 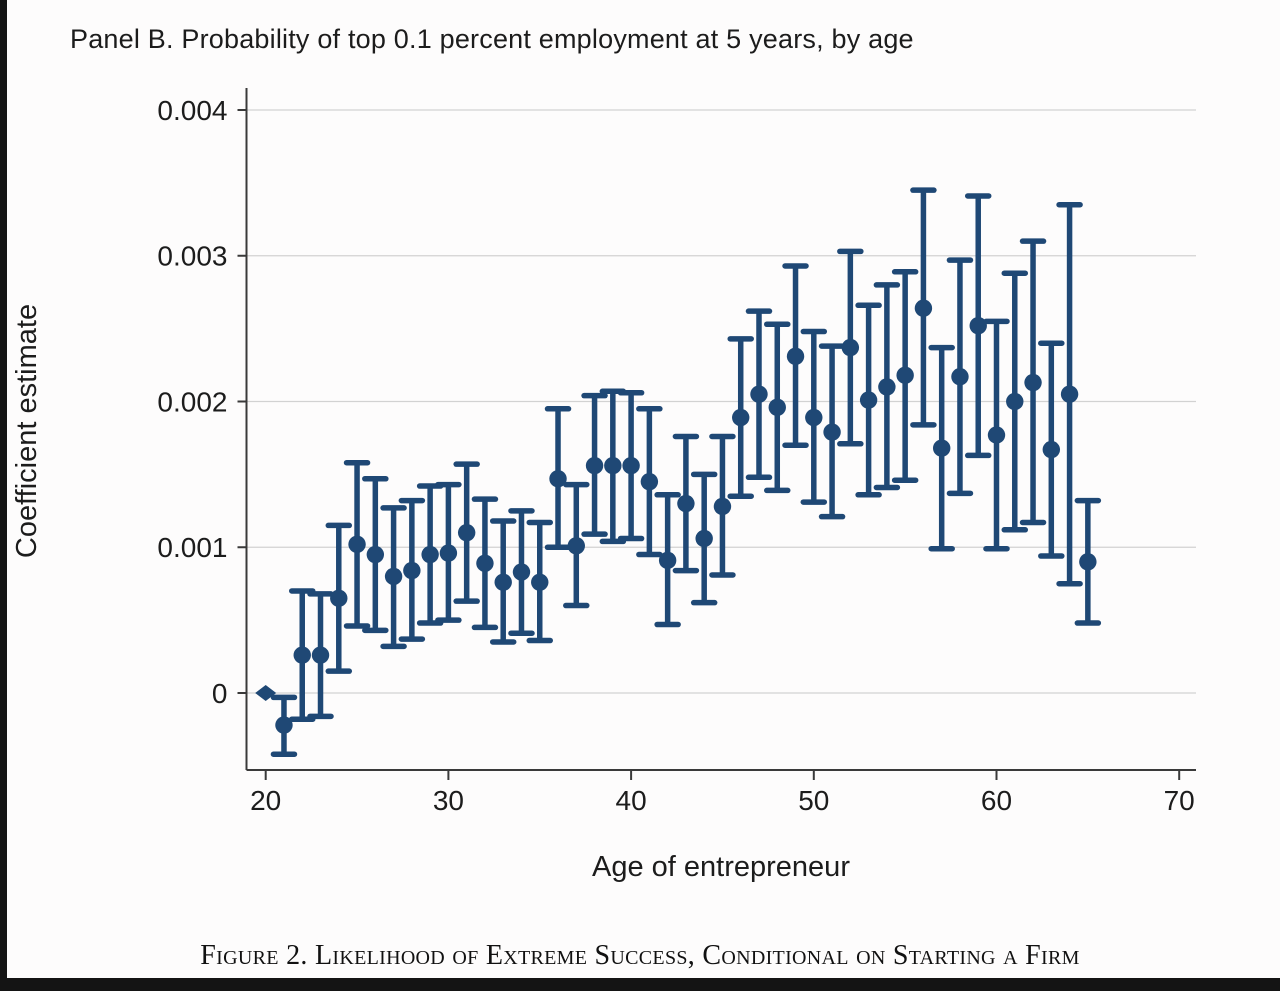 I want to click on y-tick-label: 0, so click(x=220, y=693).